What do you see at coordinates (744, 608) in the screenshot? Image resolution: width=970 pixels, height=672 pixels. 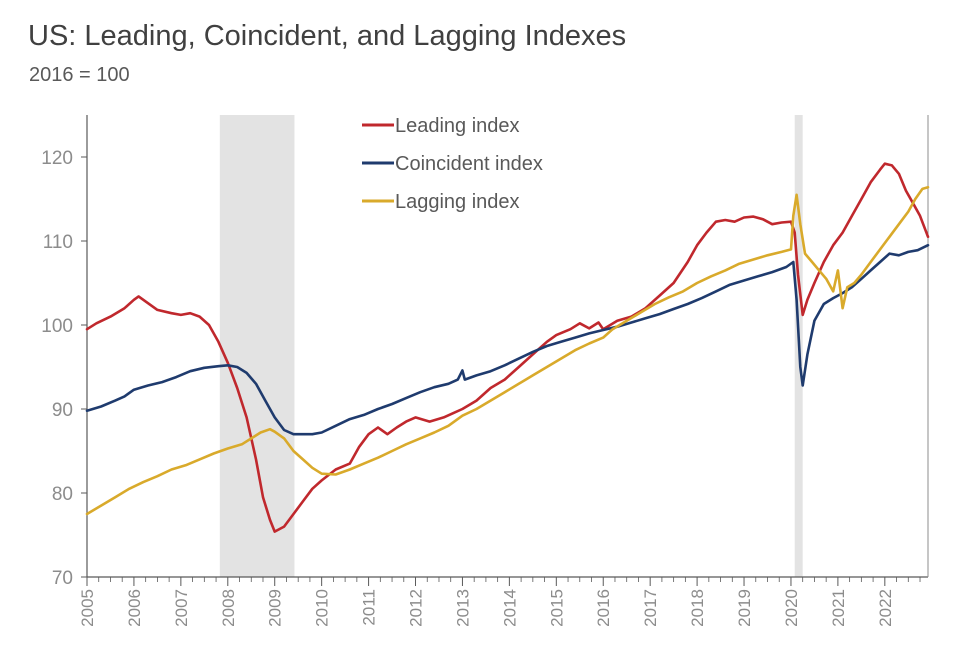 I see `x-tick-label-2019: 2019` at bounding box center [744, 608].